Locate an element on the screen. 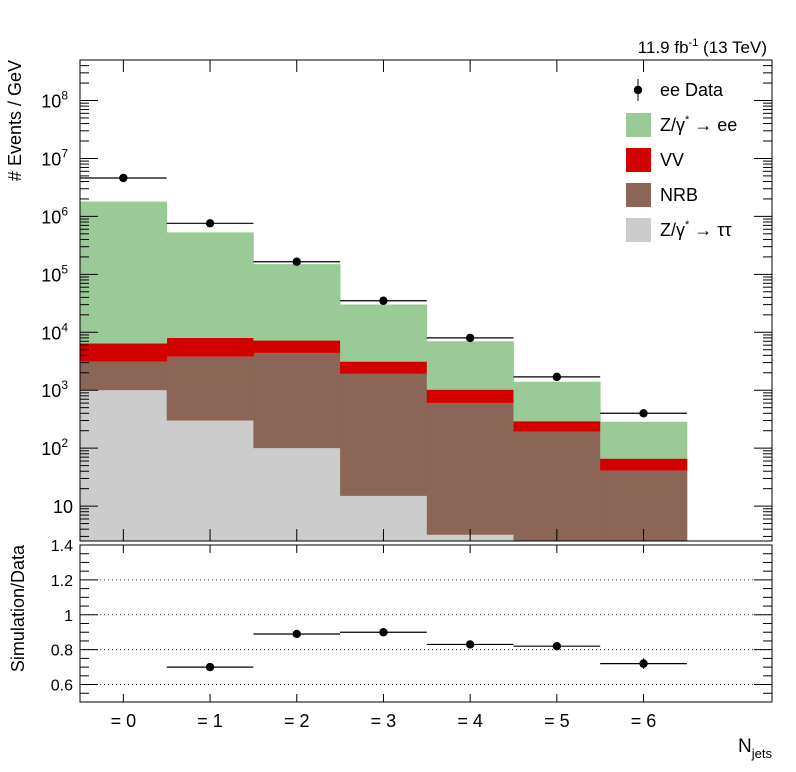 The image size is (796, 772). legend-label-1: Z/γ* → ee is located at coordinates (698, 124).